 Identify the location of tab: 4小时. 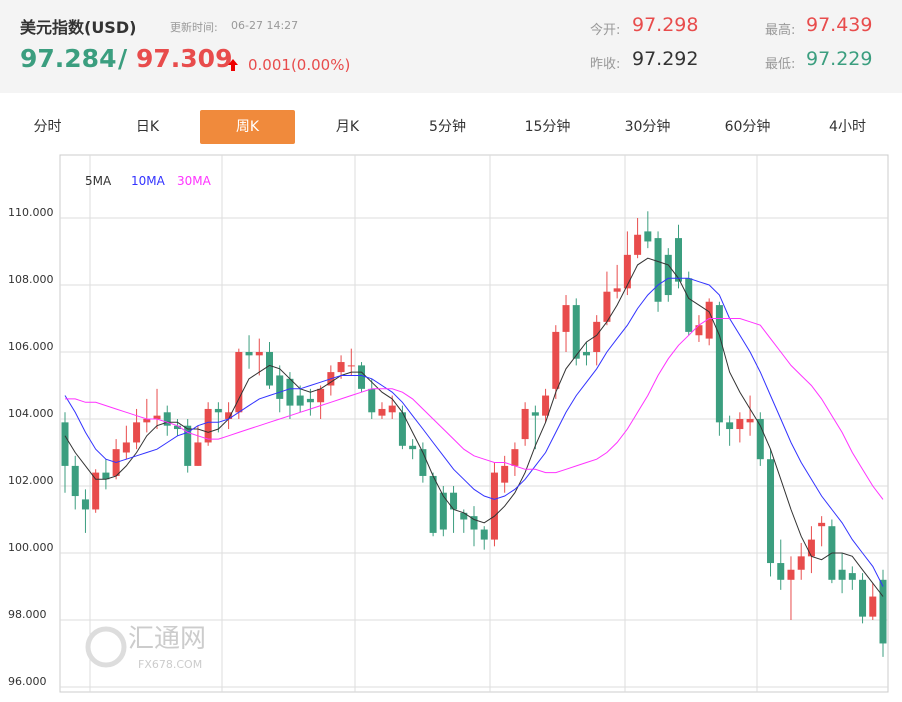
(847, 127).